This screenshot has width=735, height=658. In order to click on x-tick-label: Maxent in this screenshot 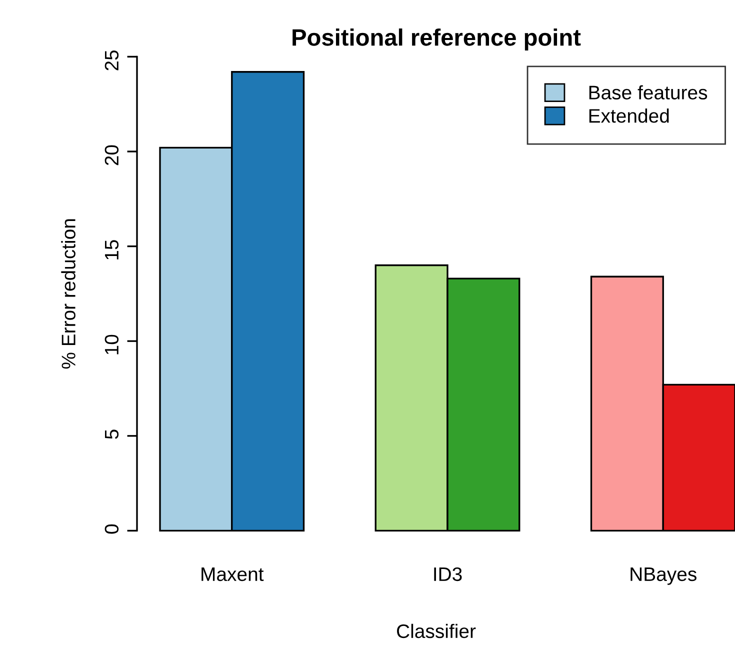, I will do `click(233, 575)`.